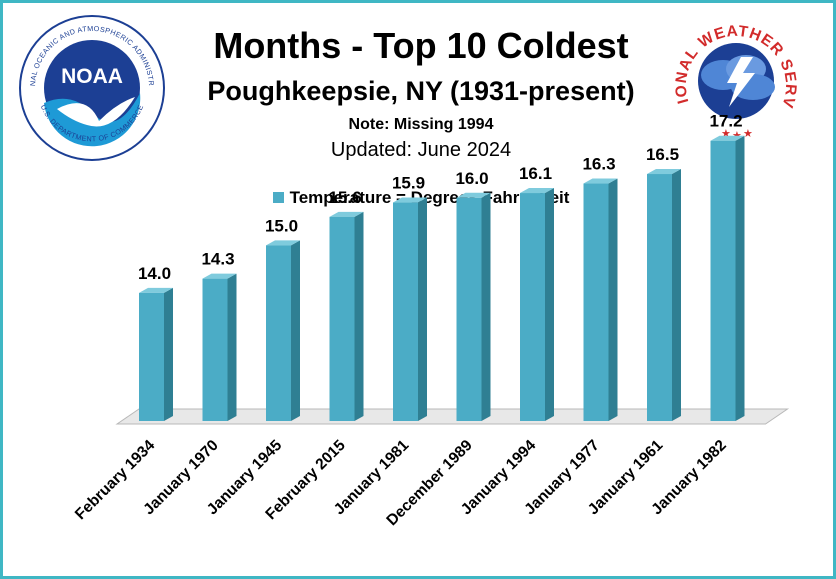 This screenshot has height=579, width=836. Describe the element at coordinates (344, 197) in the screenshot. I see `data-label-3: 15.6` at that location.